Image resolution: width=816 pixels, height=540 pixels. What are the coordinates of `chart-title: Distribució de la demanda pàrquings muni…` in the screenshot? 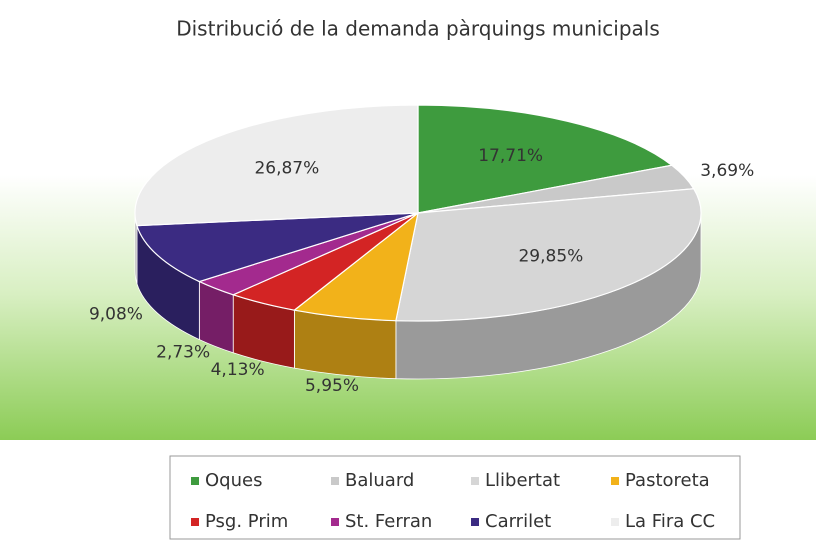 It's located at (418, 29).